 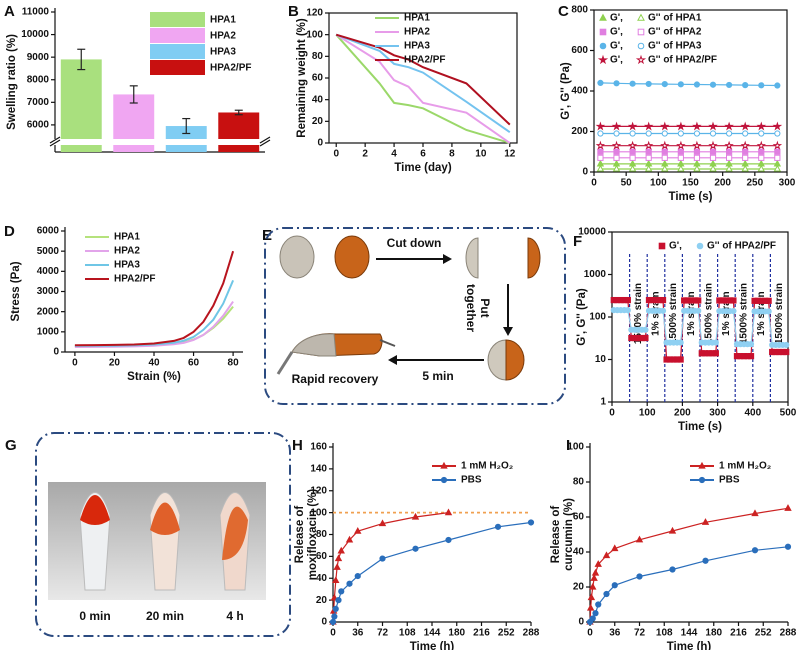 What do you see at coordinates (788, 633) in the screenshot?
I see `x-tick-label: 288` at bounding box center [788, 633].